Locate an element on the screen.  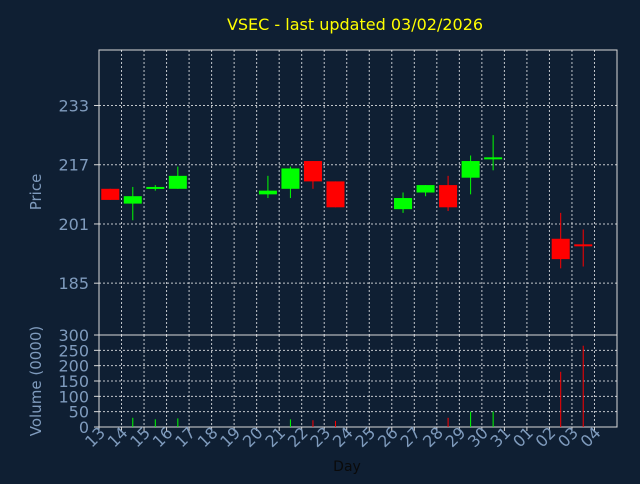
volume-axis-label: Volume (0000) is located at coordinates (36, 381).